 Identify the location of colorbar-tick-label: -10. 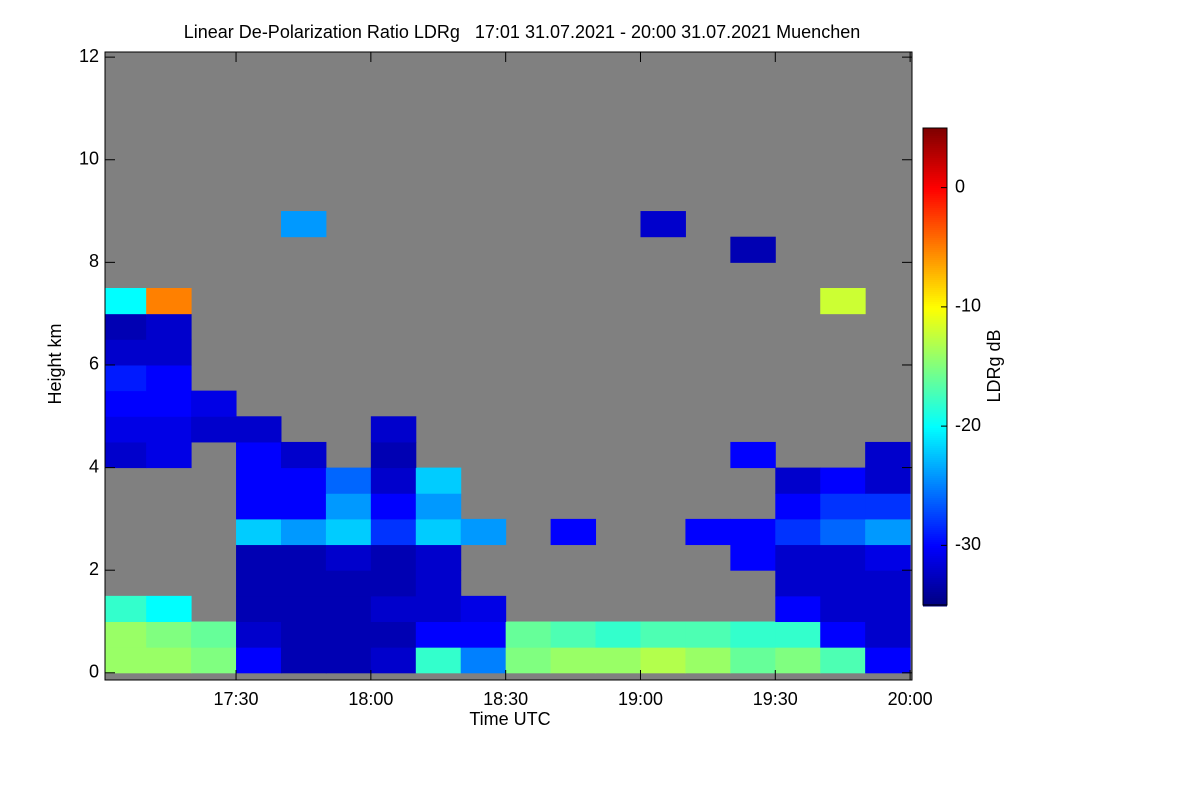
(968, 306).